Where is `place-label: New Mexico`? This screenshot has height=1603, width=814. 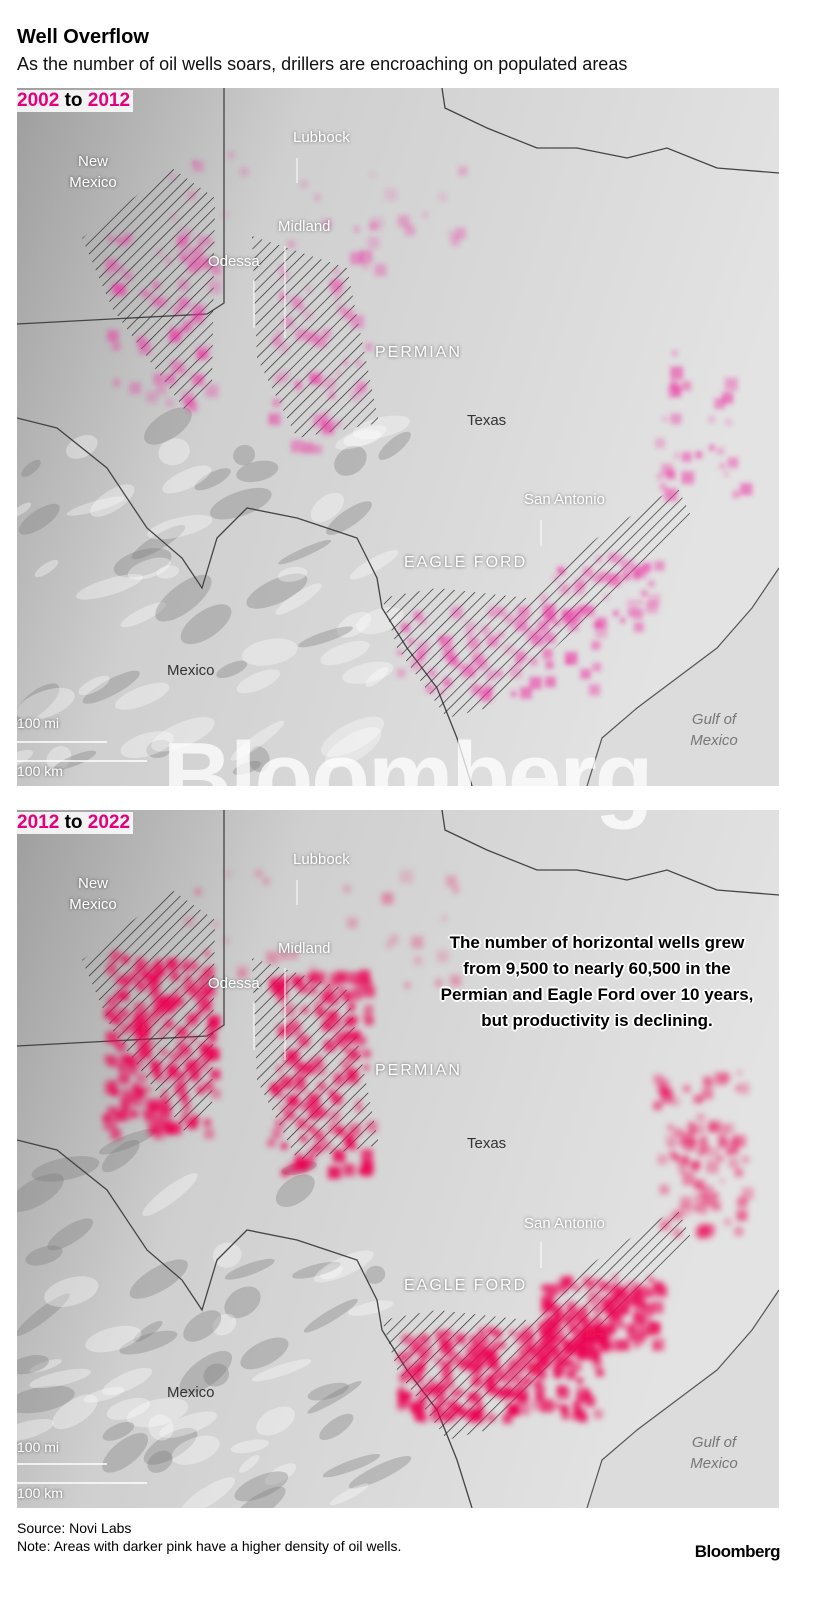
place-label: New Mexico is located at coordinates (93, 894).